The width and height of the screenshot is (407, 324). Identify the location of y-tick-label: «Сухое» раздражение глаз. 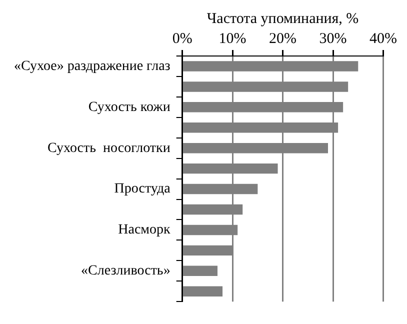
(92, 66).